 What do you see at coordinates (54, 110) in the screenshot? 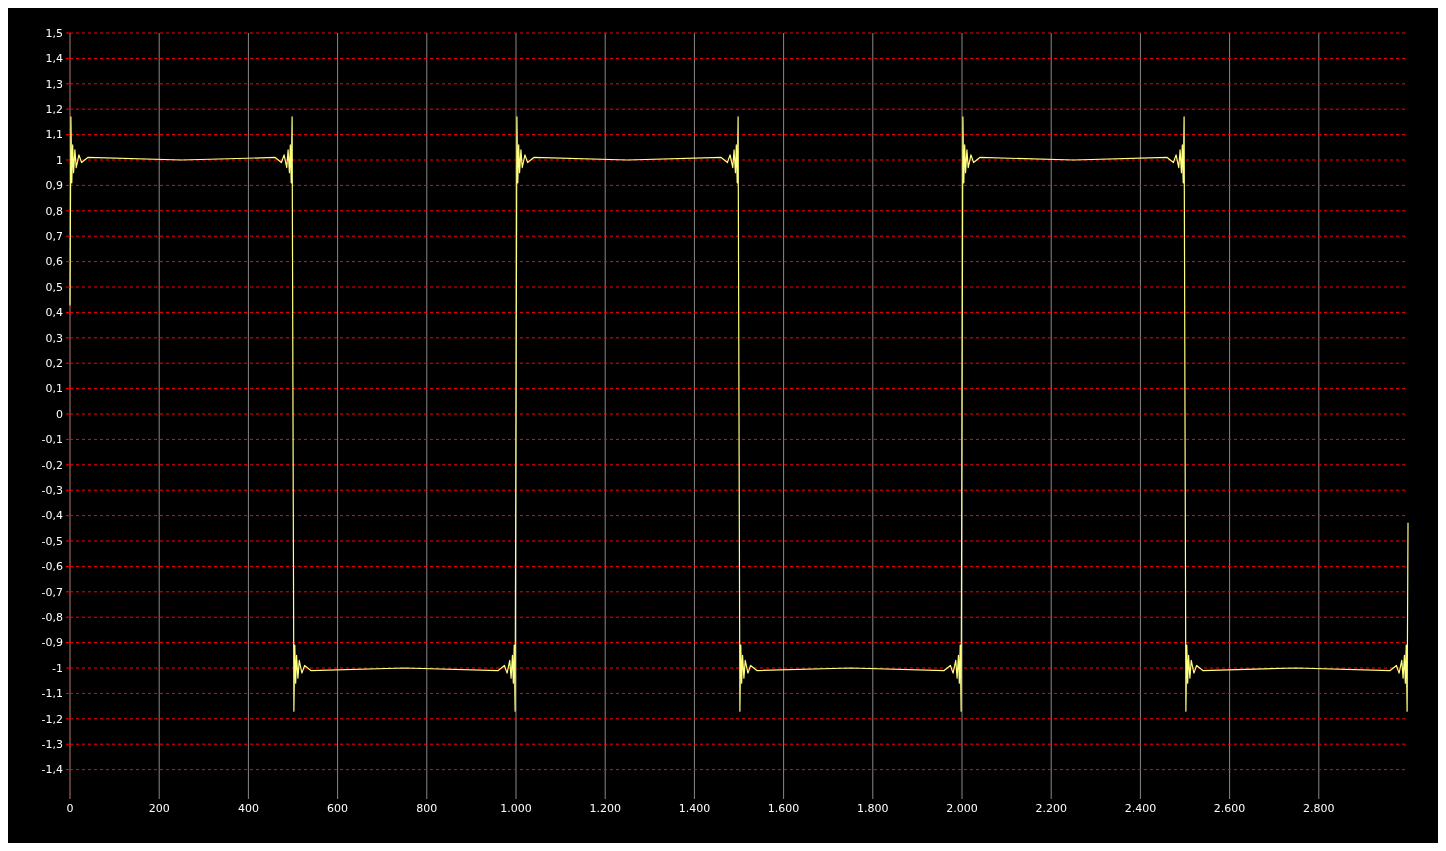
I see `y-tick-label: 1,2` at bounding box center [54, 110].